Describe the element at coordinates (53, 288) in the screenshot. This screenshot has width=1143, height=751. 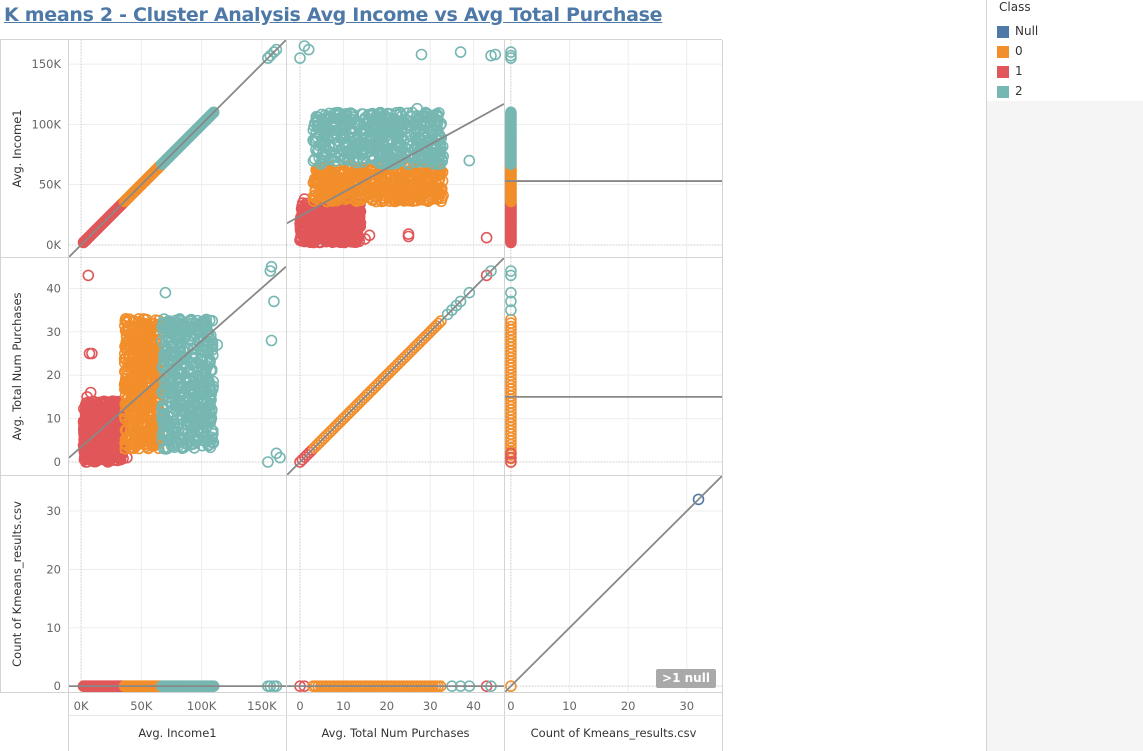
I see `y-tick-label: 40` at that location.